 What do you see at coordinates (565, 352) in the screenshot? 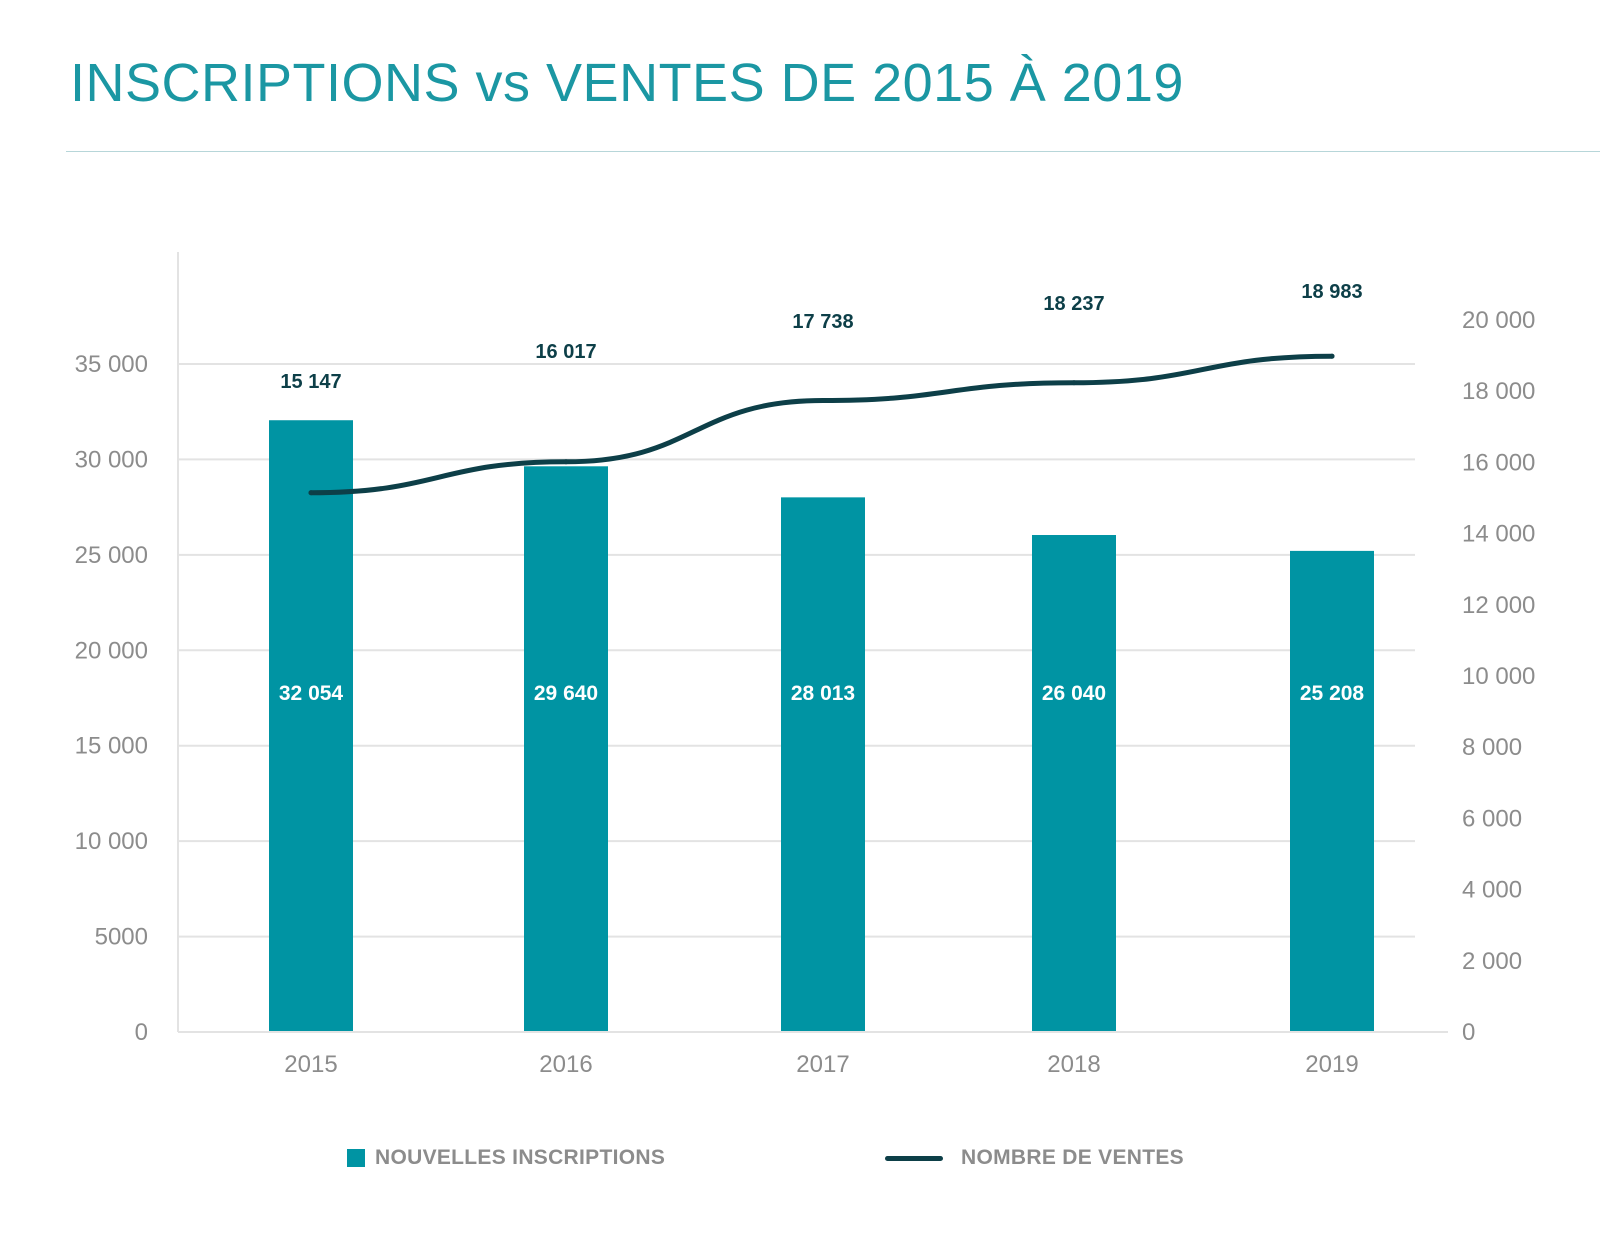
I see `line-value-label: 16 017` at bounding box center [565, 352].